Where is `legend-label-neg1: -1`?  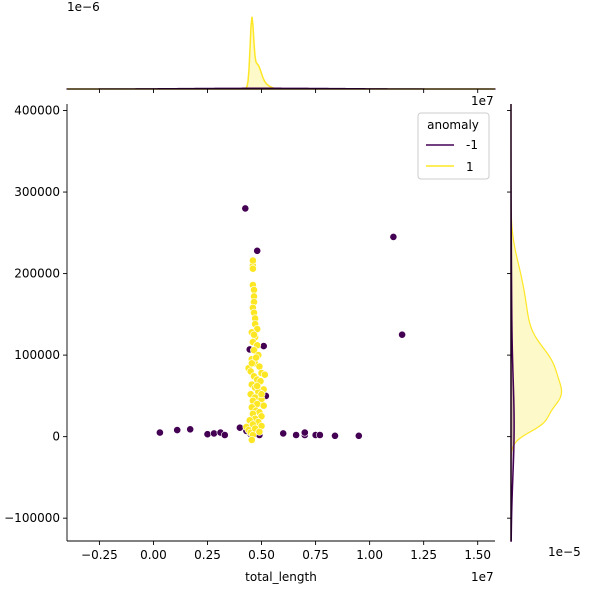
legend-label-neg1: -1 is located at coordinates (472, 145).